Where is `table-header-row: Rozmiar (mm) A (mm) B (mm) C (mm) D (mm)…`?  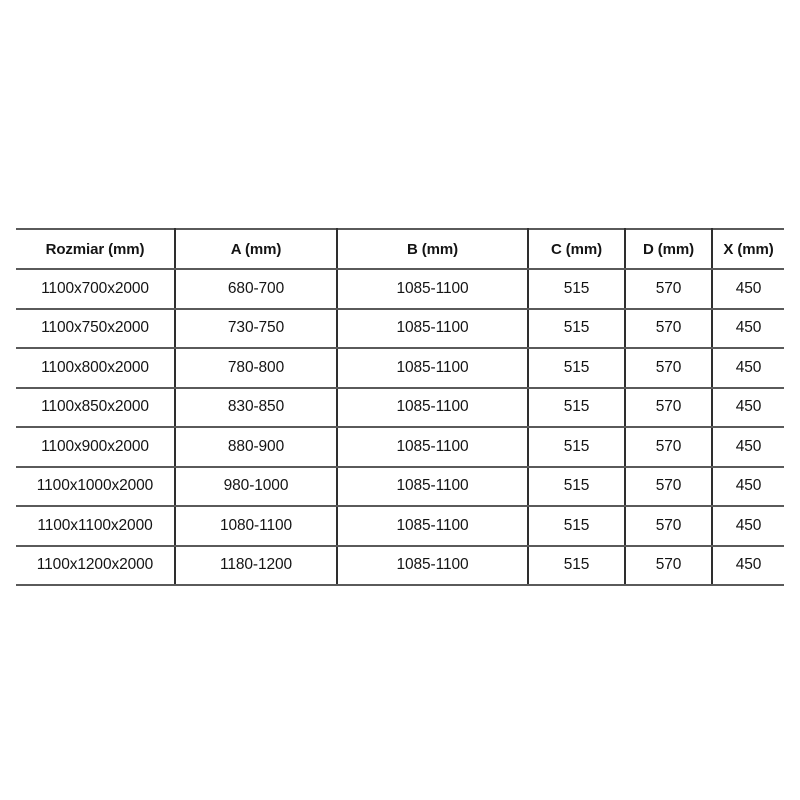
table-header-row: Rozmiar (mm) A (mm) B (mm) C (mm) D (mm)… is located at coordinates (400, 249).